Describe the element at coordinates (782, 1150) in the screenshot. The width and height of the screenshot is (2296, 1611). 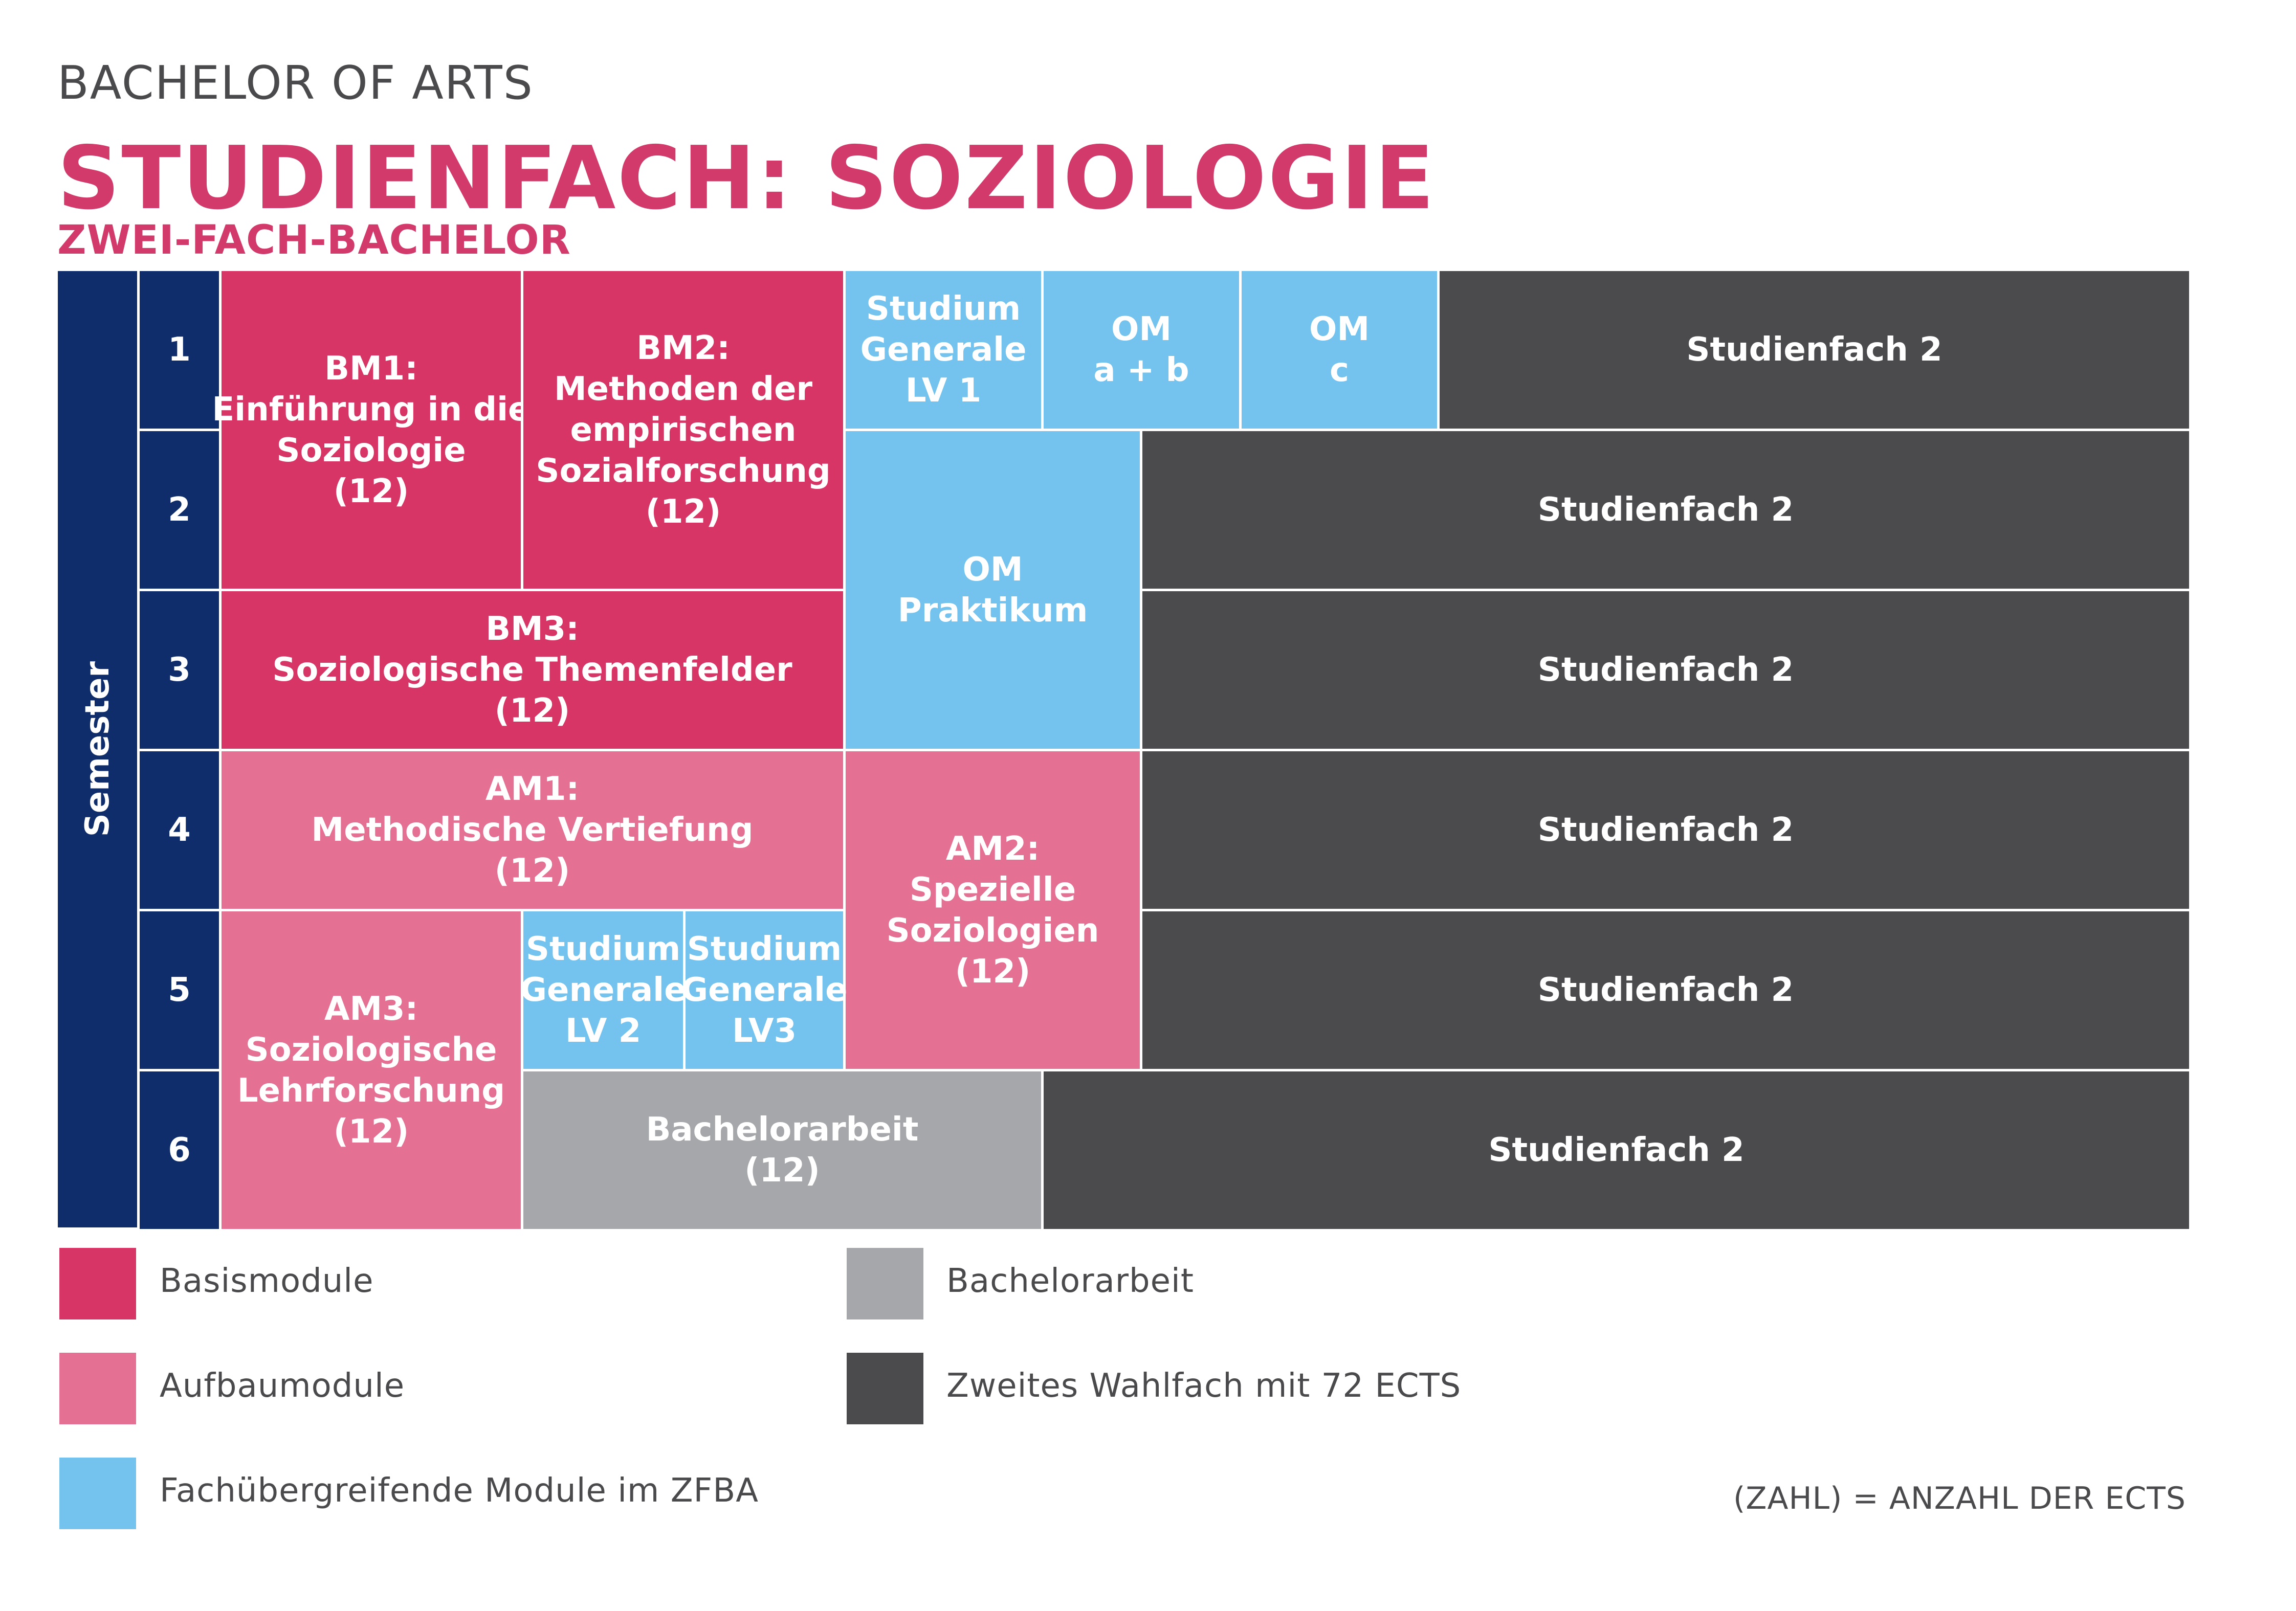
I see `module-bachelorarbeit: Bachelorarbeit (12)` at that location.